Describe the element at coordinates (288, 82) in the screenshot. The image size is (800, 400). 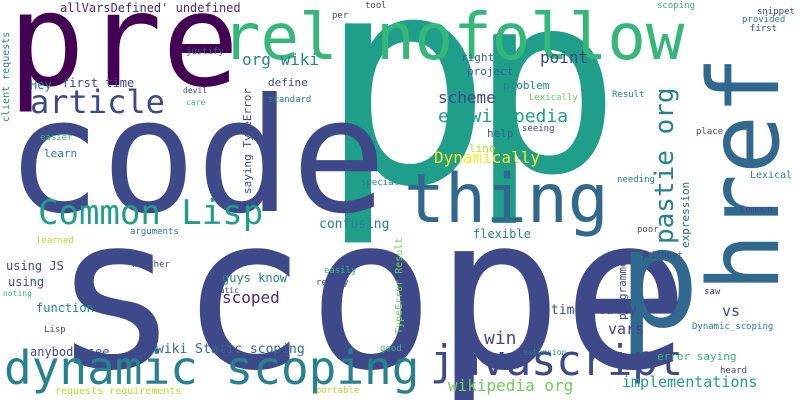
I see `word-define: define` at that location.